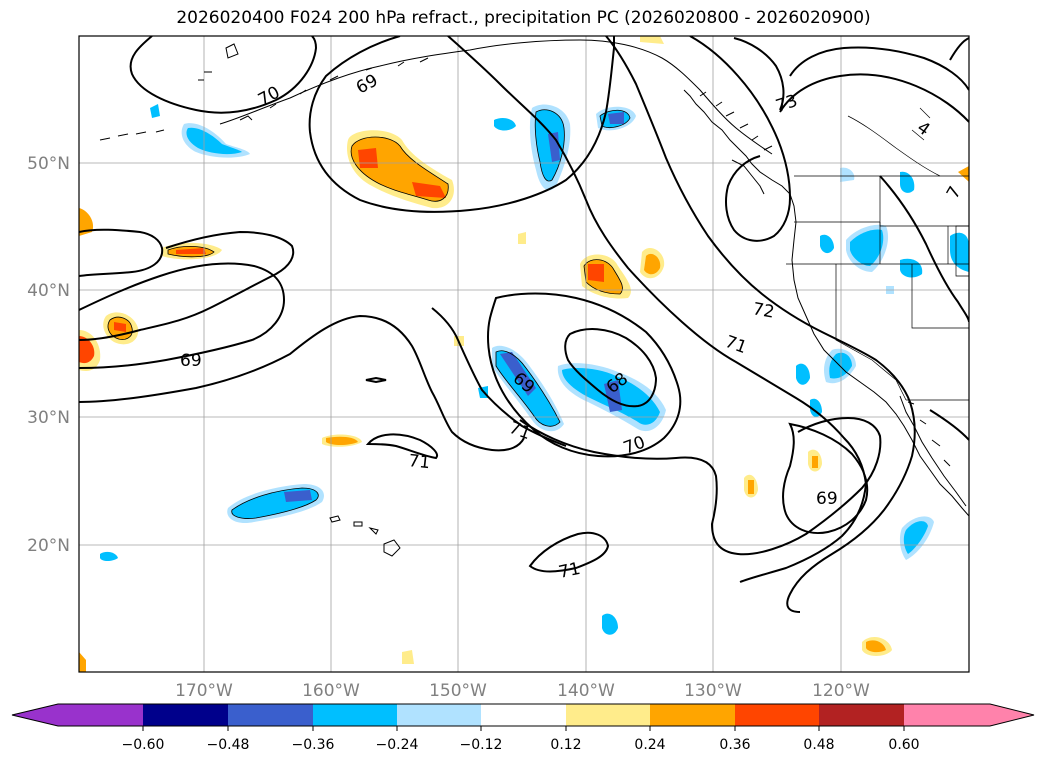  Describe the element at coordinates (397, 745) in the screenshot. I see `colorbar-tick-label: −0.24` at that location.